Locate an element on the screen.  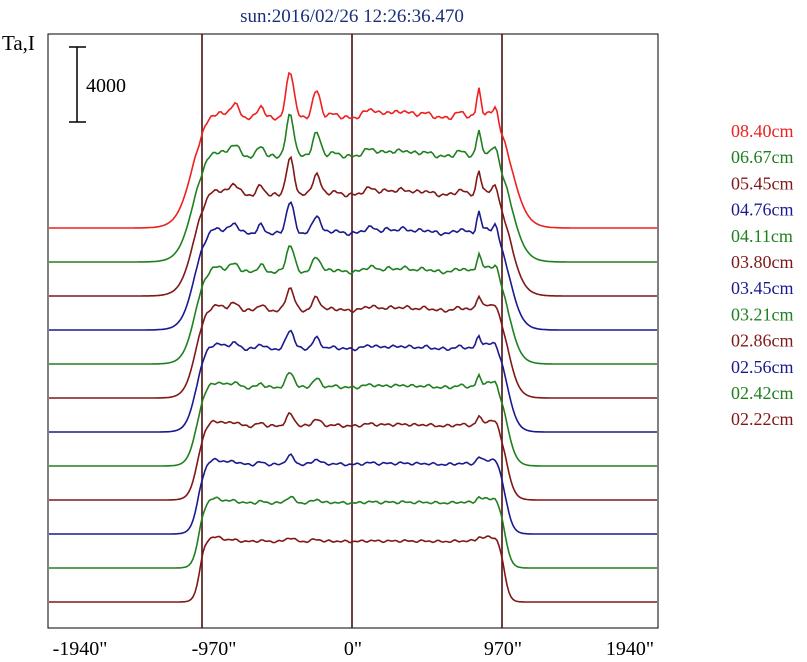
legend-entry: 05.45cm is located at coordinates (762, 183).